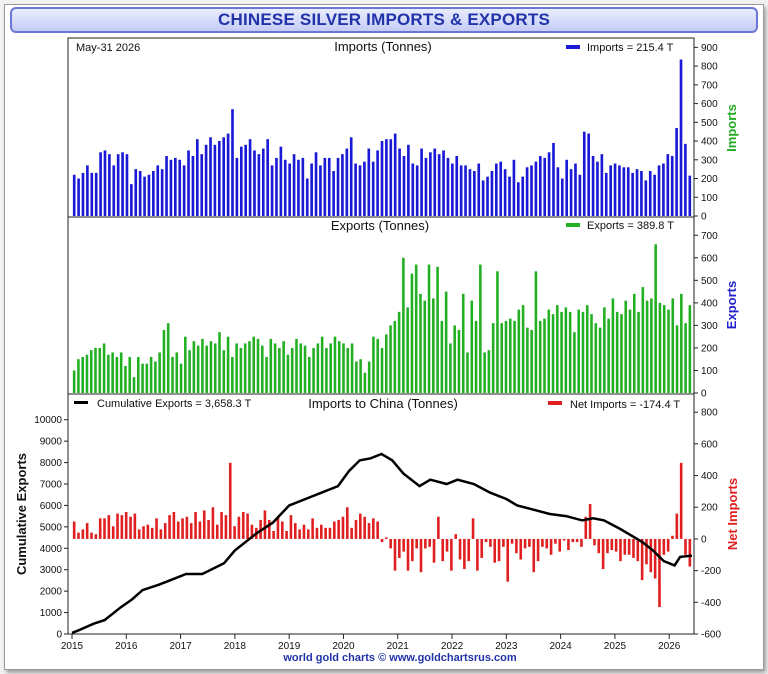 The width and height of the screenshot is (768, 674). I want to click on imports-ytick-label: 300, so click(709, 160).